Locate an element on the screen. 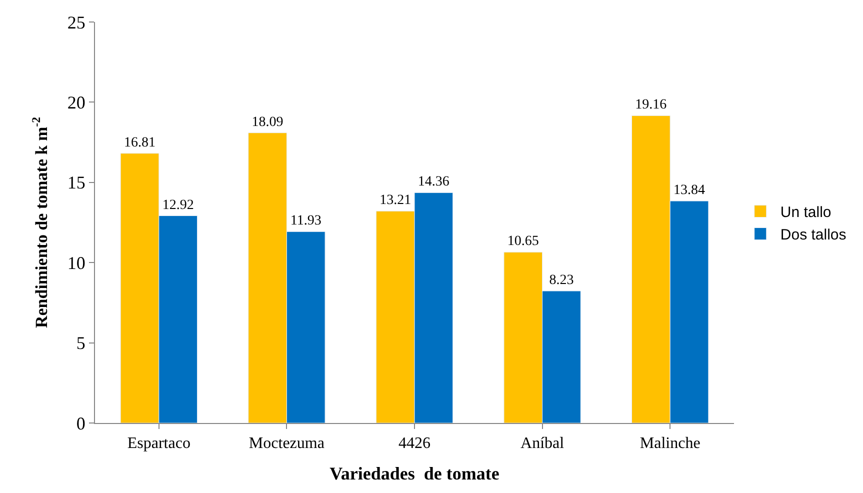 The image size is (863, 493). data-label: 14.36 is located at coordinates (434, 182).